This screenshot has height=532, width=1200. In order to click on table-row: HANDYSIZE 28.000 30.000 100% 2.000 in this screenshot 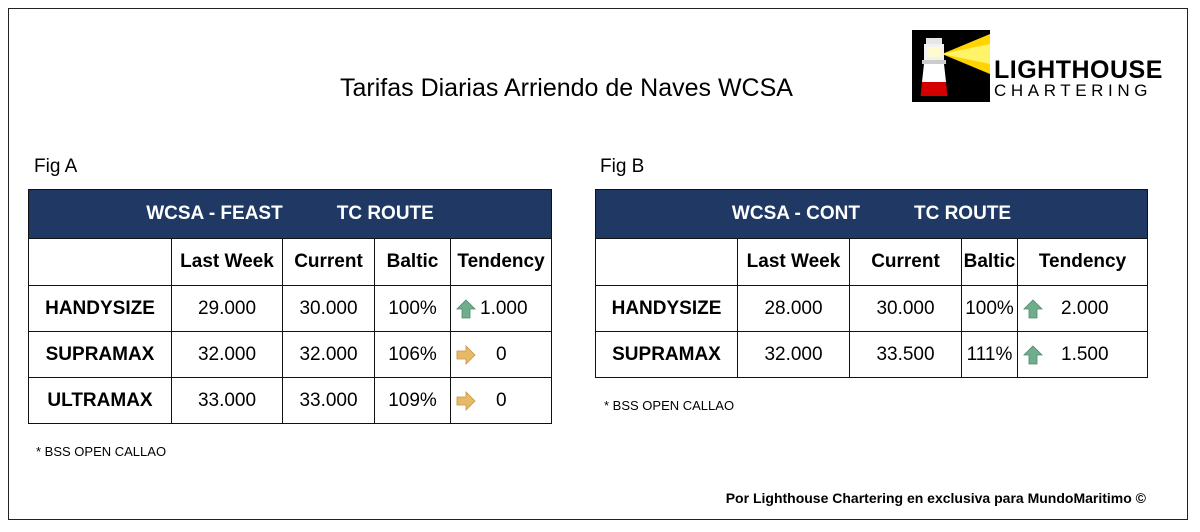, I will do `click(872, 308)`.